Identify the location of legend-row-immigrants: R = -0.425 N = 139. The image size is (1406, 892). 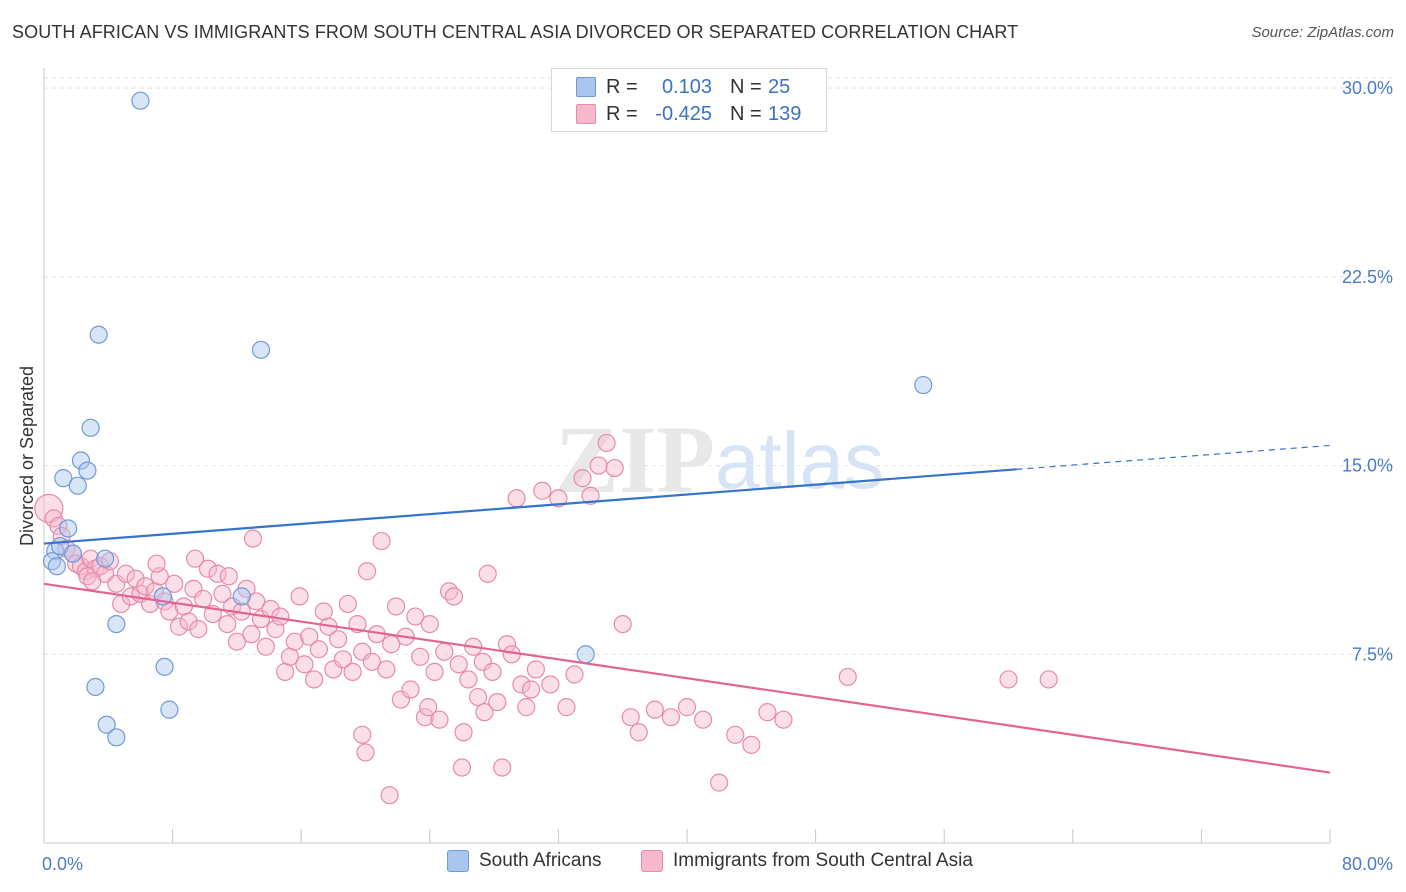
(688, 114).